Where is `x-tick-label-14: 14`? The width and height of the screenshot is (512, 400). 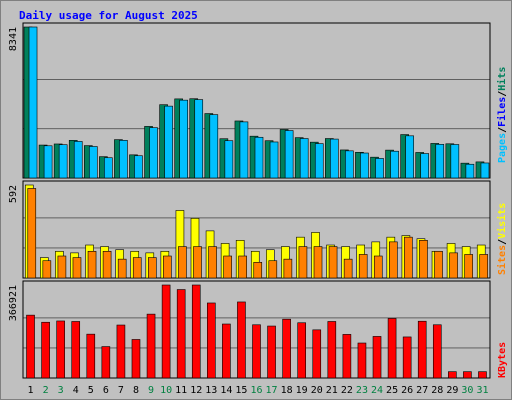 x-tick-label-14: 14 is located at coordinates (226, 390).